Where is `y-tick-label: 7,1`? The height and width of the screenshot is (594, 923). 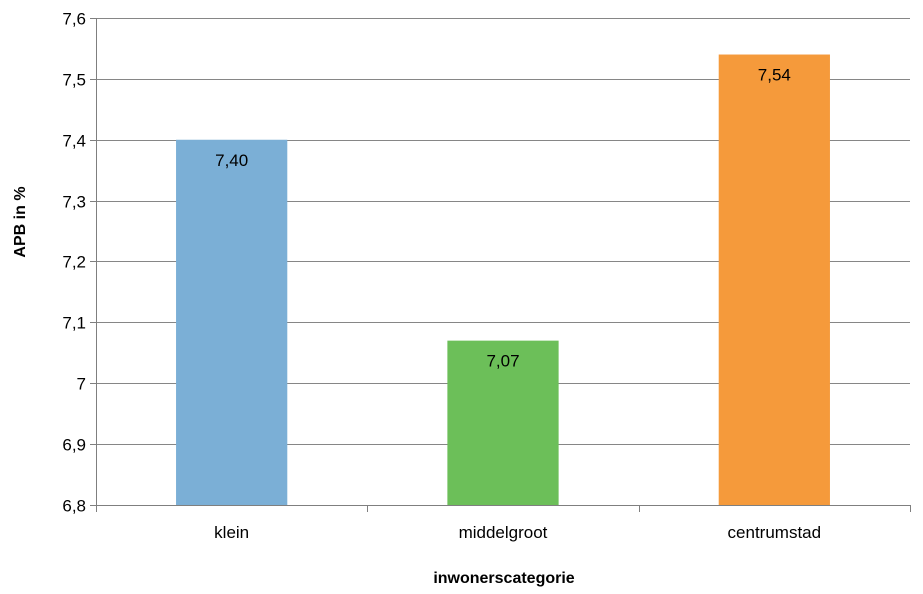
y-tick-label: 7,1 is located at coordinates (74, 323).